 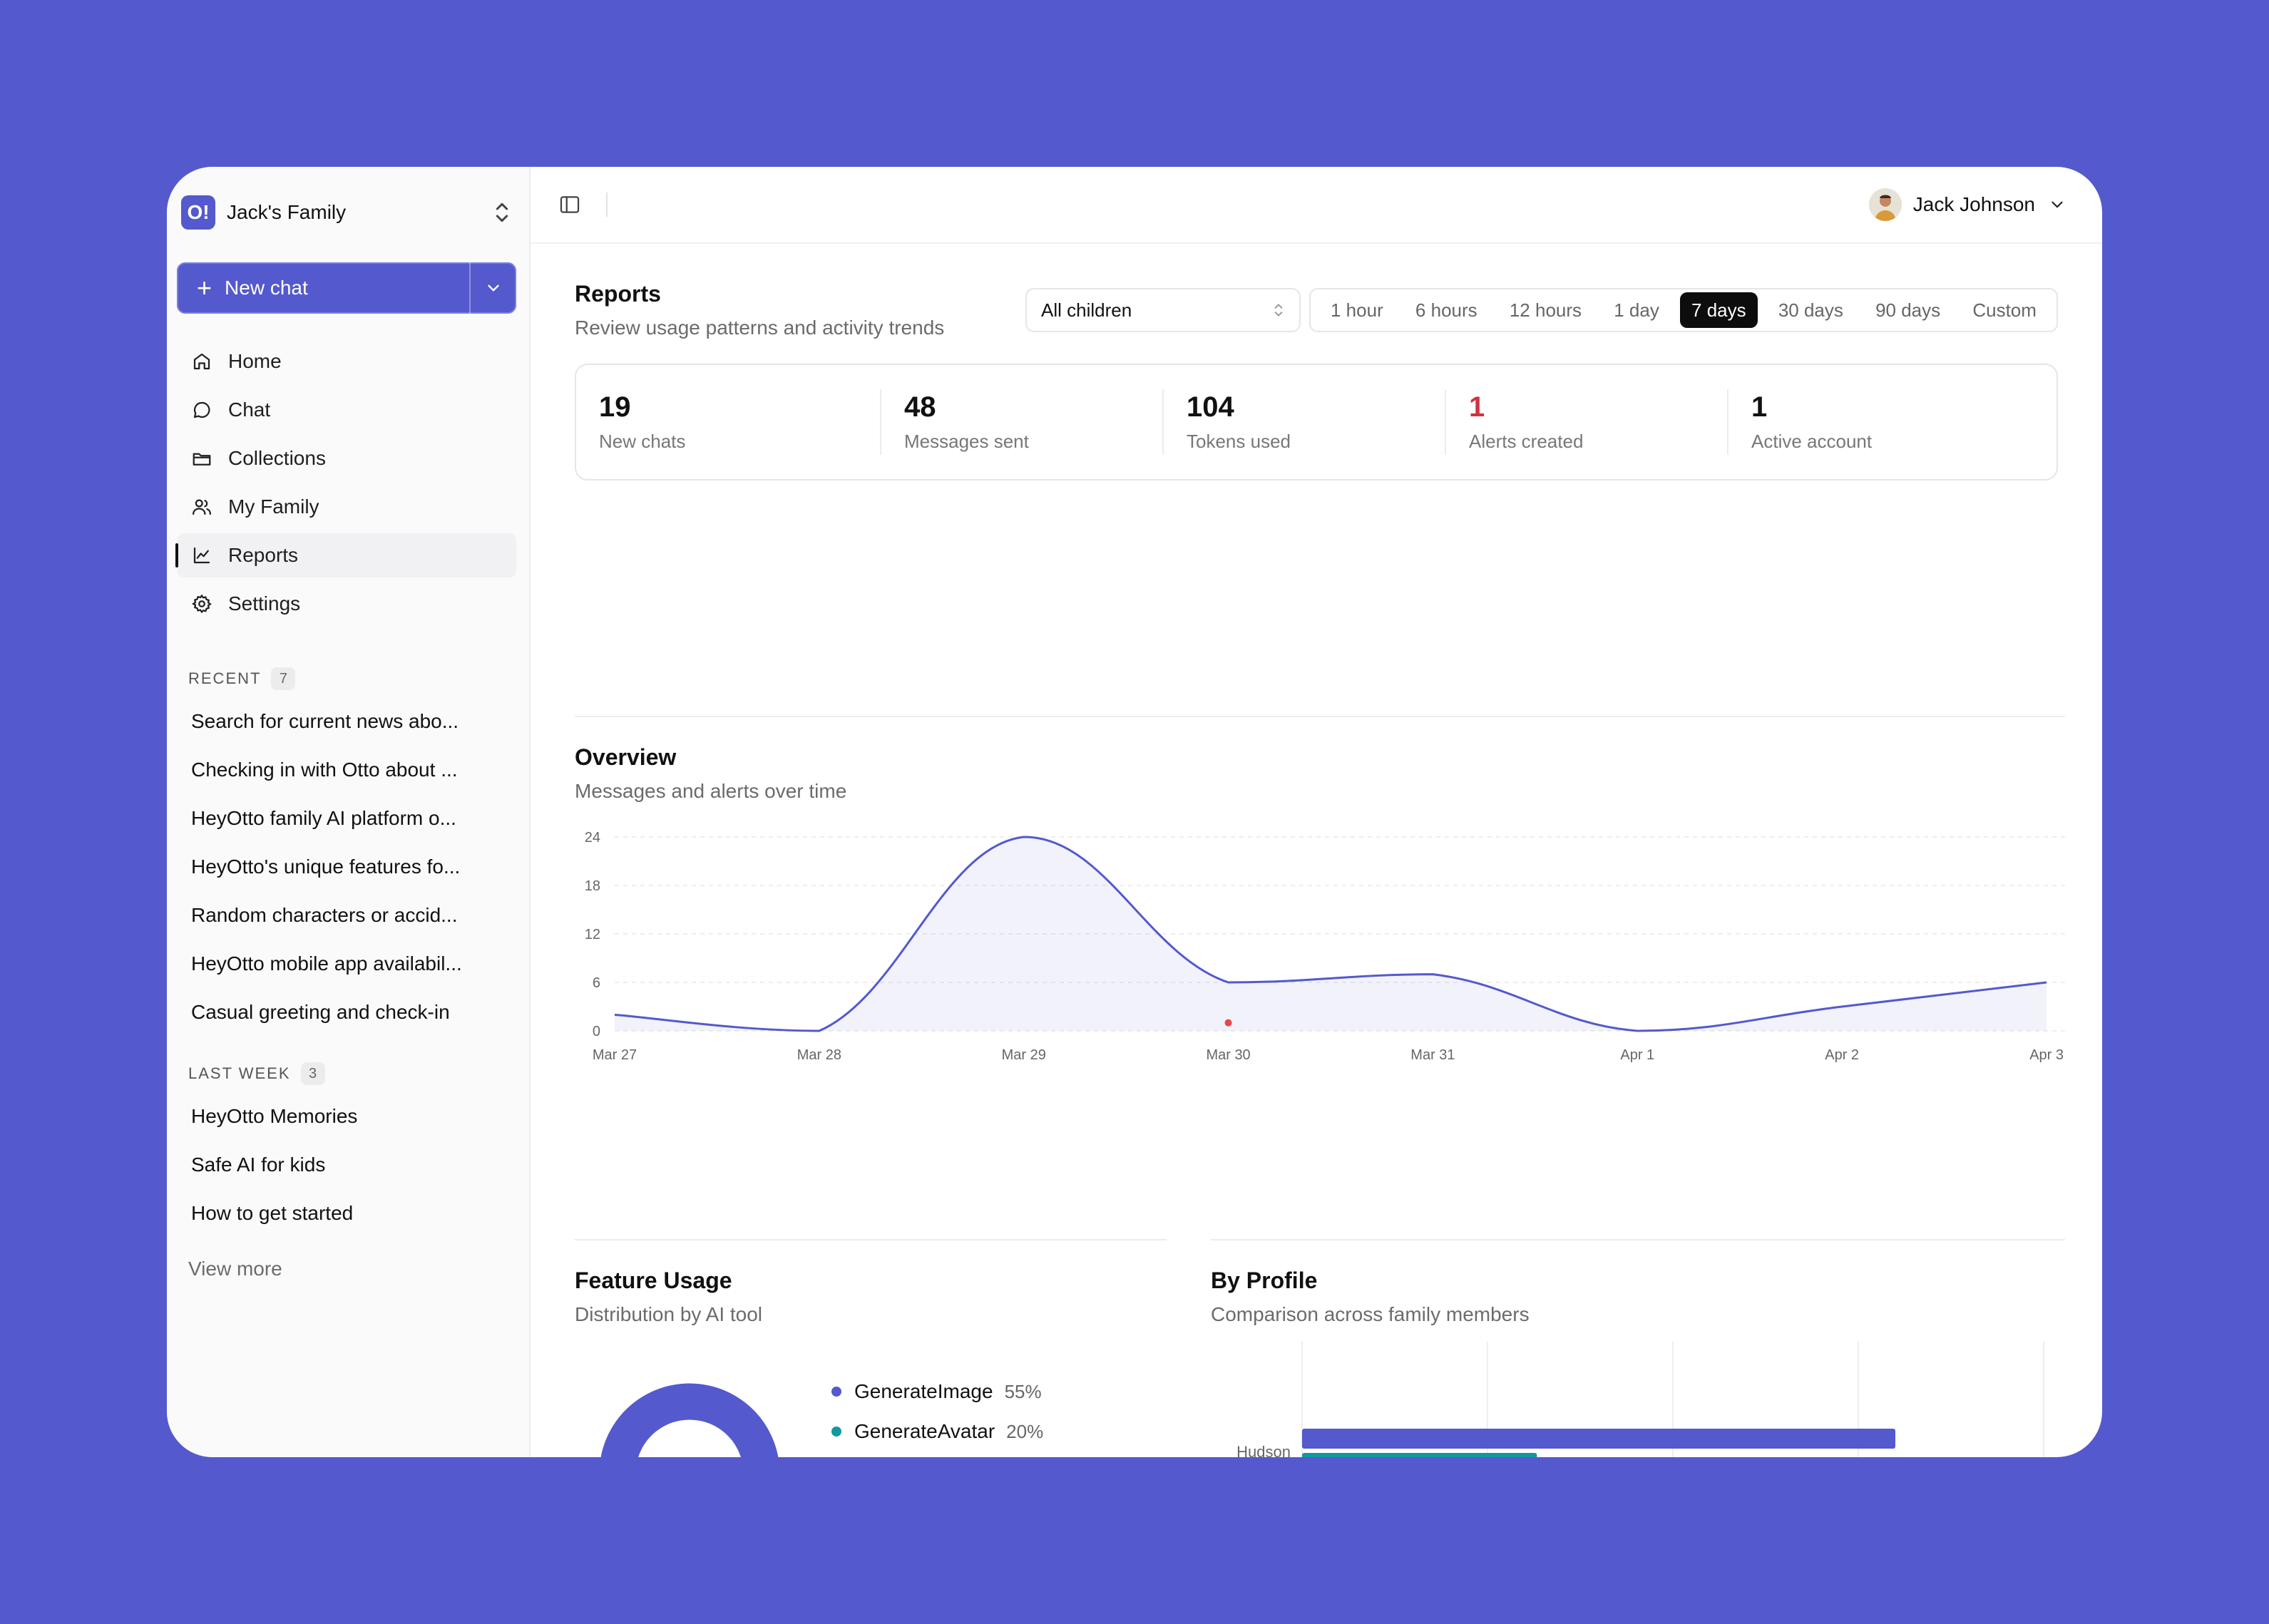 What do you see at coordinates (952, 1431) in the screenshot?
I see `legend-item: GenerateAvatar 20%` at bounding box center [952, 1431].